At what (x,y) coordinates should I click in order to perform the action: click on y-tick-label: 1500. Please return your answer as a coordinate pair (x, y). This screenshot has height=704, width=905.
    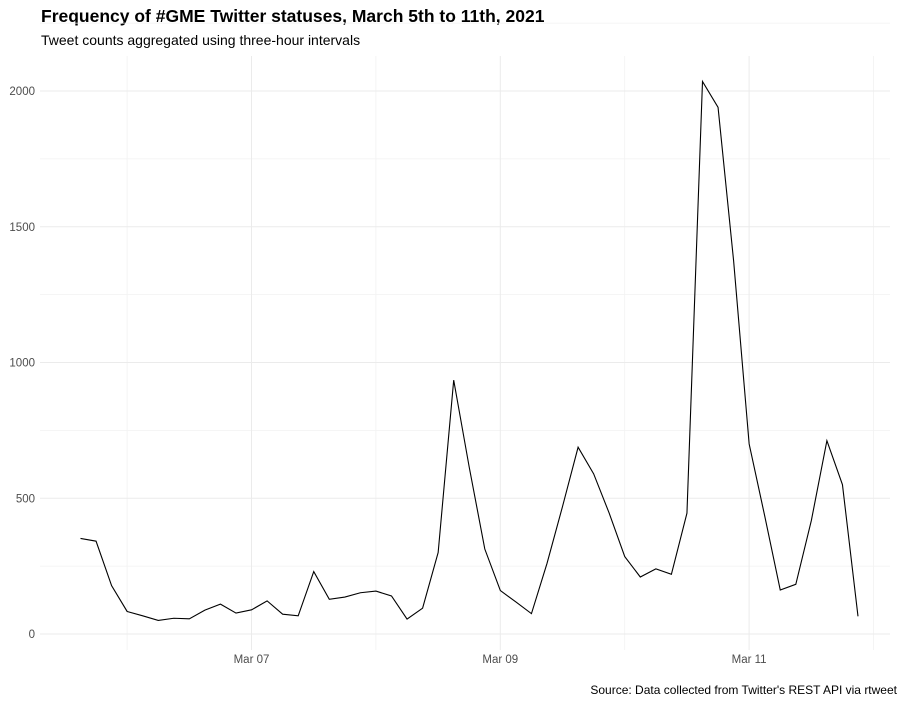
    Looking at the image, I should click on (22, 228).